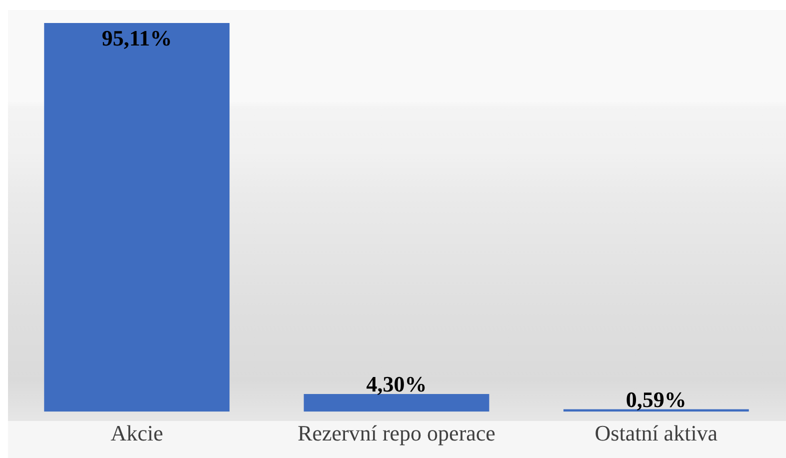 The width and height of the screenshot is (786, 458). I want to click on x-tick-label: Ostatní aktiva, so click(656, 433).